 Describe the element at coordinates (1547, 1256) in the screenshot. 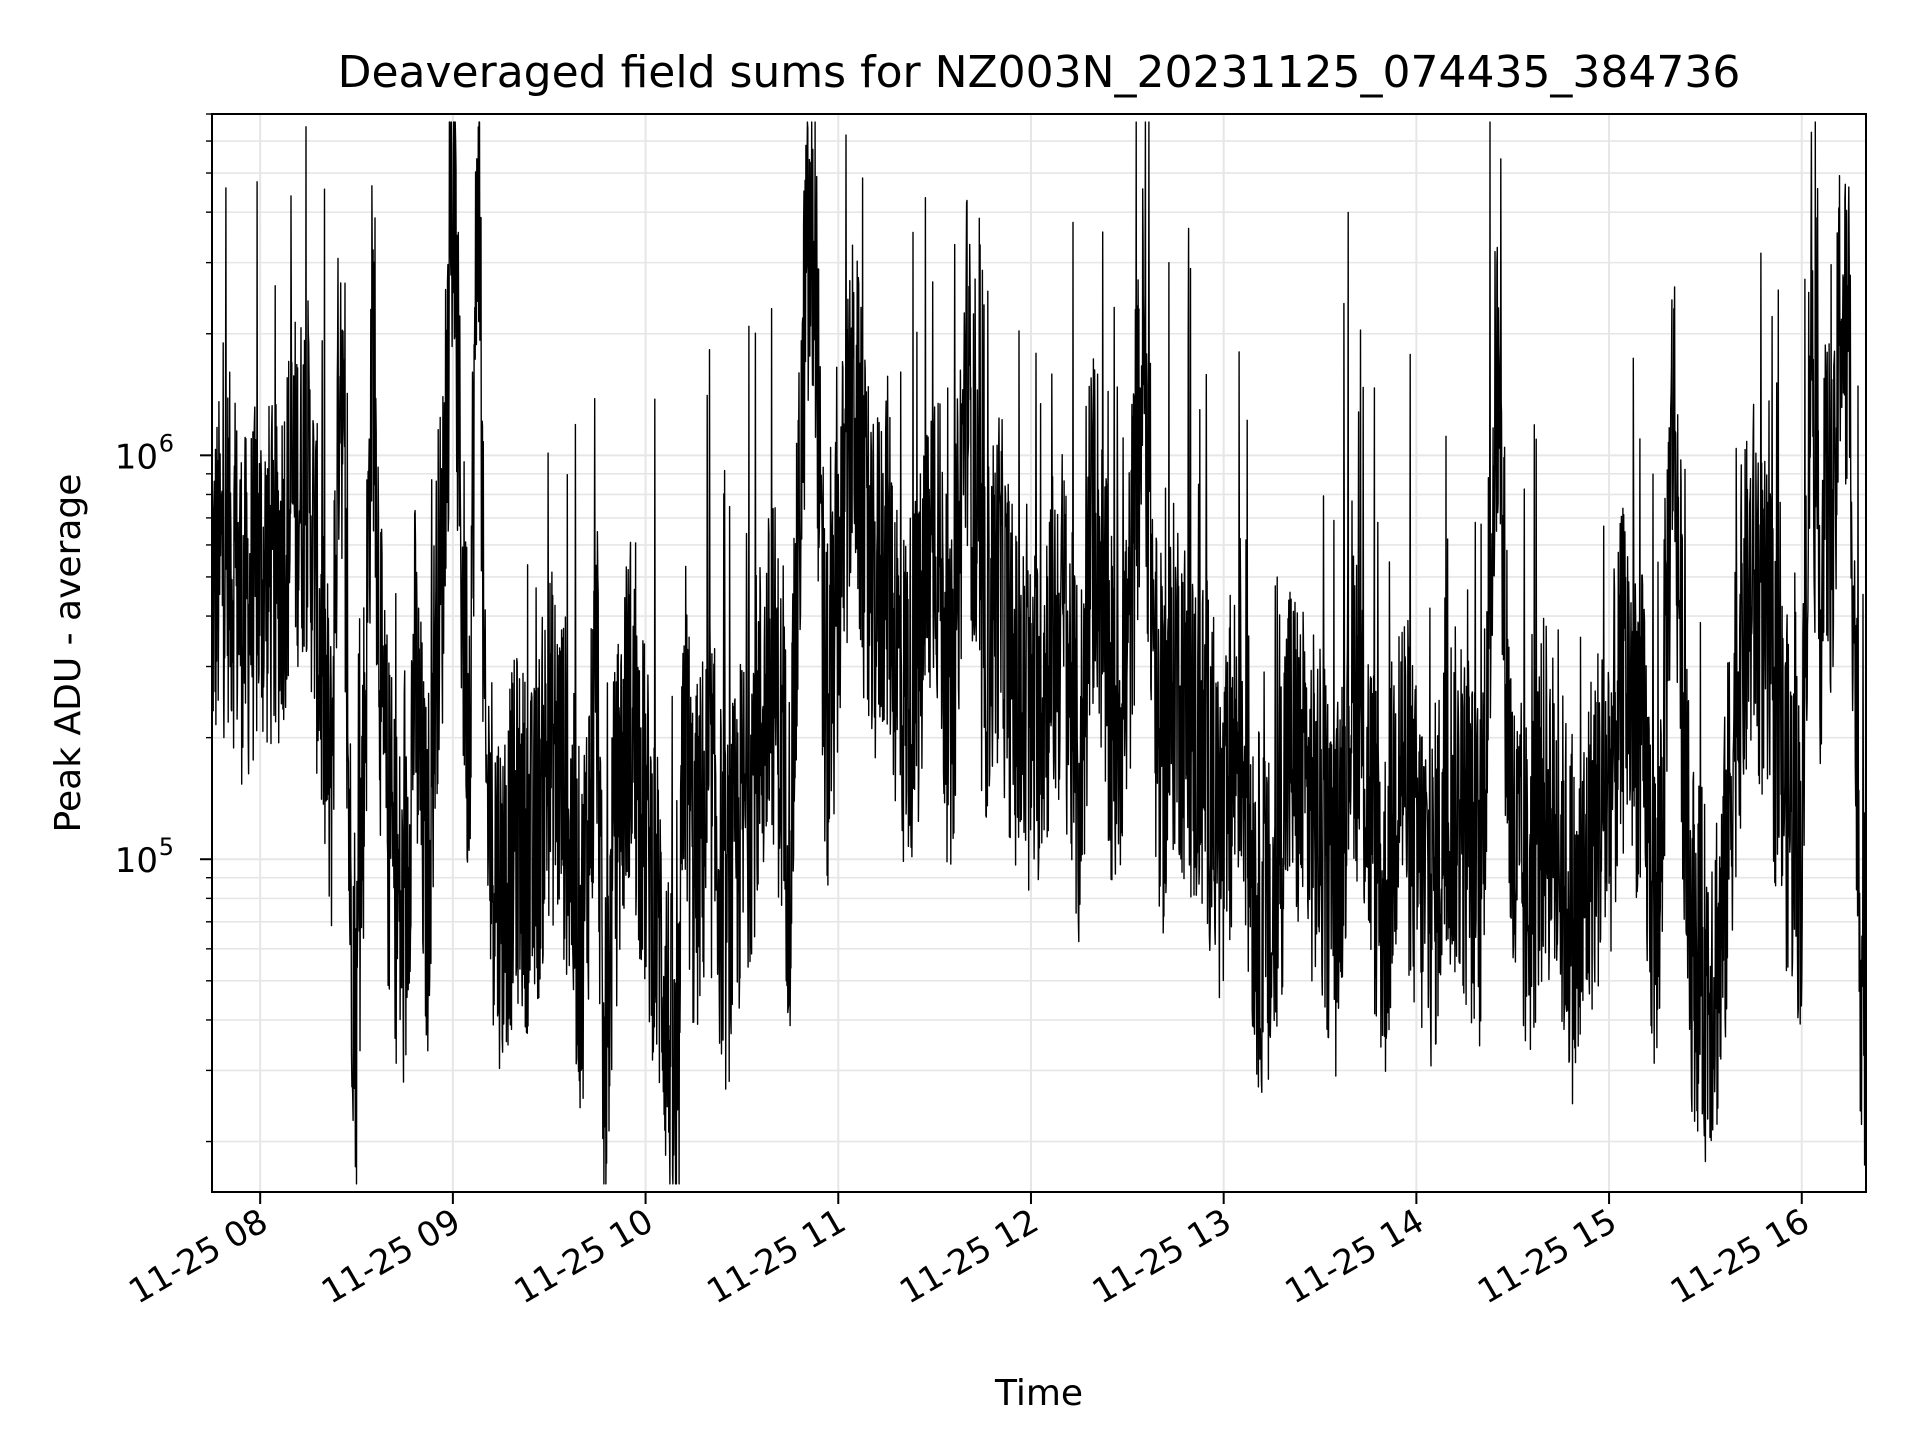

I see `x-tick-label: 11-25 15` at that location.